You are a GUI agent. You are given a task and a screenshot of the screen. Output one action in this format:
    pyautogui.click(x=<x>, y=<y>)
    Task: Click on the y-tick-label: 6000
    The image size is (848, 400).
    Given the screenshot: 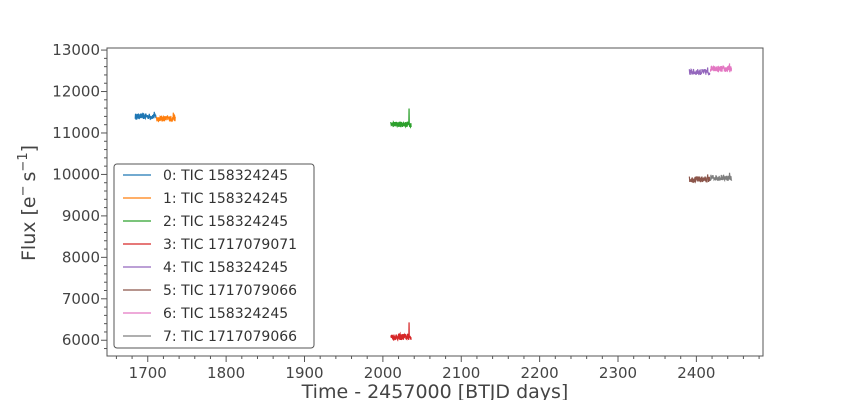 What is the action you would take?
    pyautogui.click(x=81, y=340)
    